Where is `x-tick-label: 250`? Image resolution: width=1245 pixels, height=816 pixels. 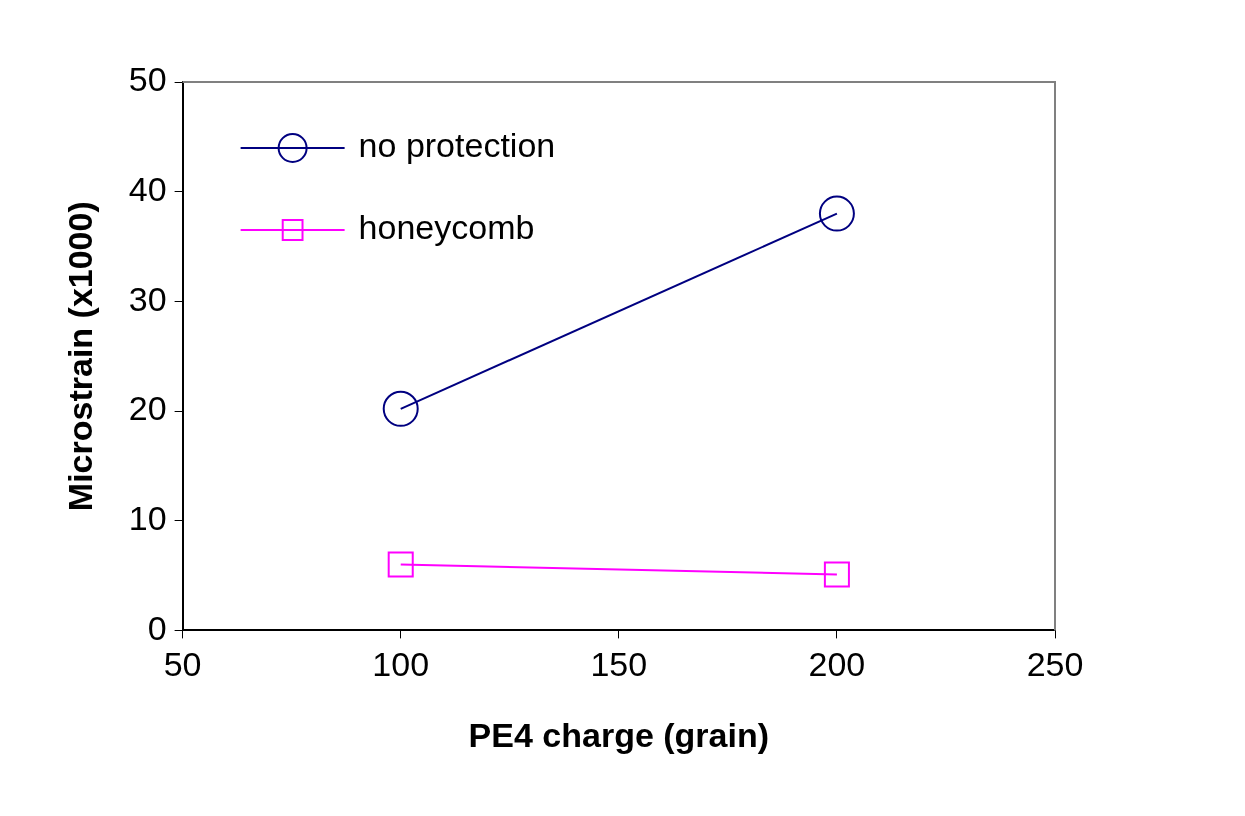 x-tick-label: 250 is located at coordinates (1055, 664).